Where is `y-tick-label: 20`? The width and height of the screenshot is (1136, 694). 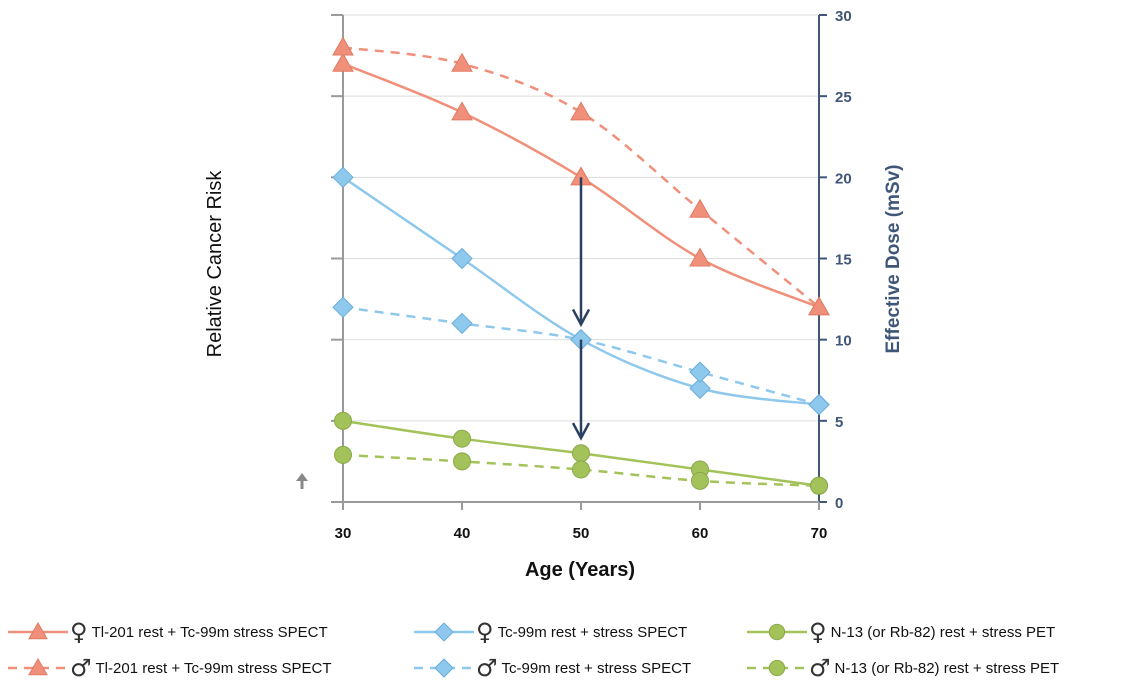 y-tick-label: 20 is located at coordinates (843, 178).